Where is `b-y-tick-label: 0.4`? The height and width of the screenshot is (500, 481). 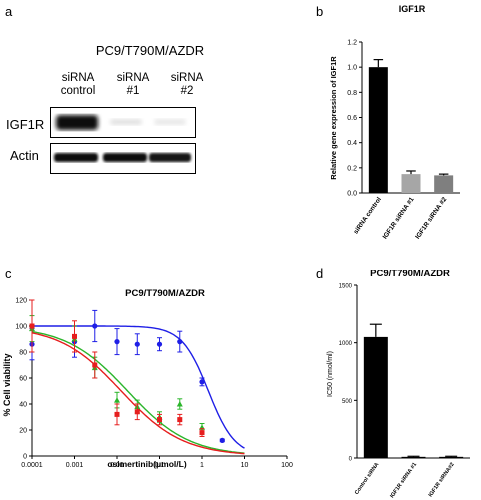
b-y-tick-label: 0.4 is located at coordinates (352, 143).